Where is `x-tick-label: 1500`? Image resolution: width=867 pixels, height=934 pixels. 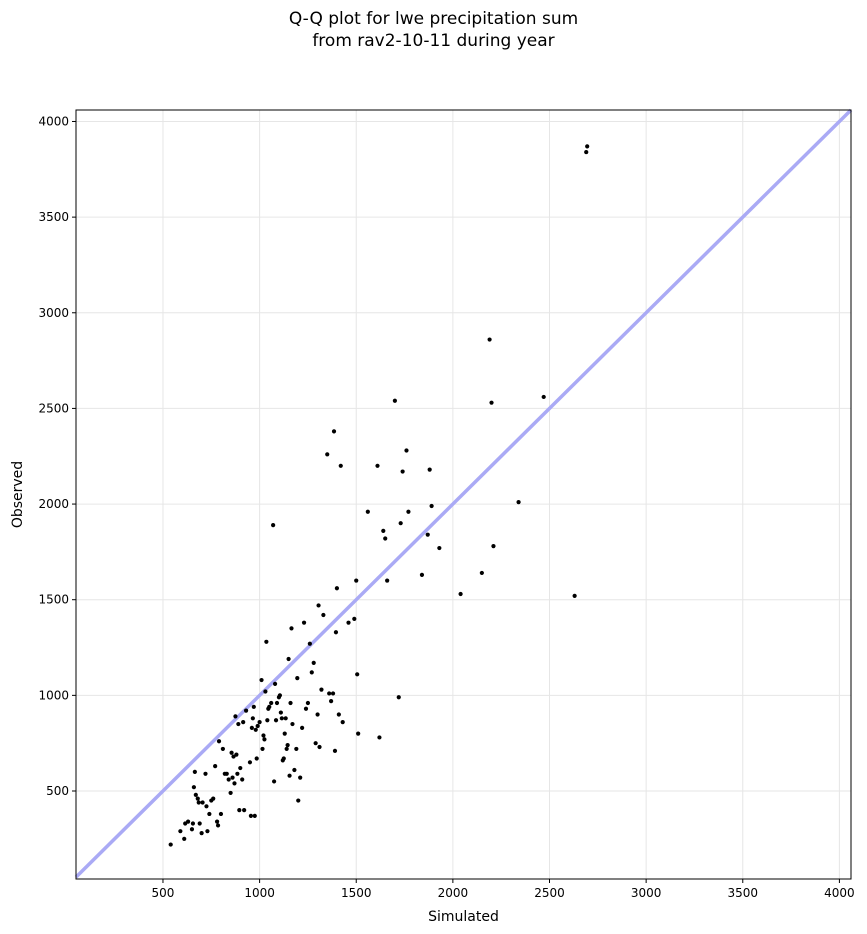 x-tick-label: 1500 is located at coordinates (356, 893).